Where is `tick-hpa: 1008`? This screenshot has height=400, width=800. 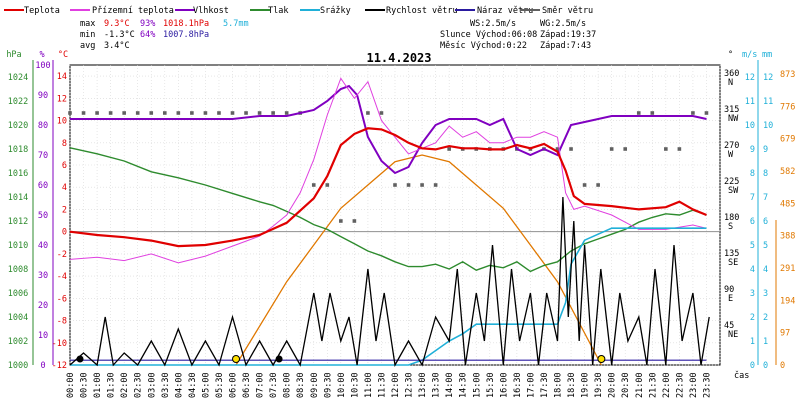
tick-hpa: 1008 is located at coordinates (18, 270).